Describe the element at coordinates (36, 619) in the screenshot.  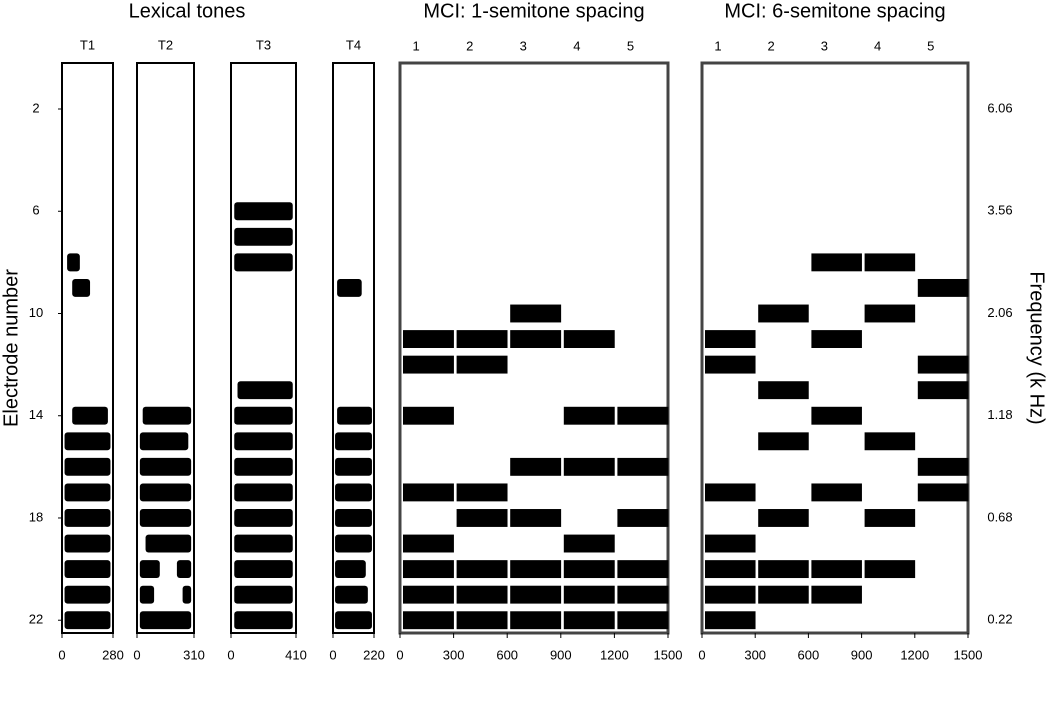
I see `y-tick-label: 22` at that location.